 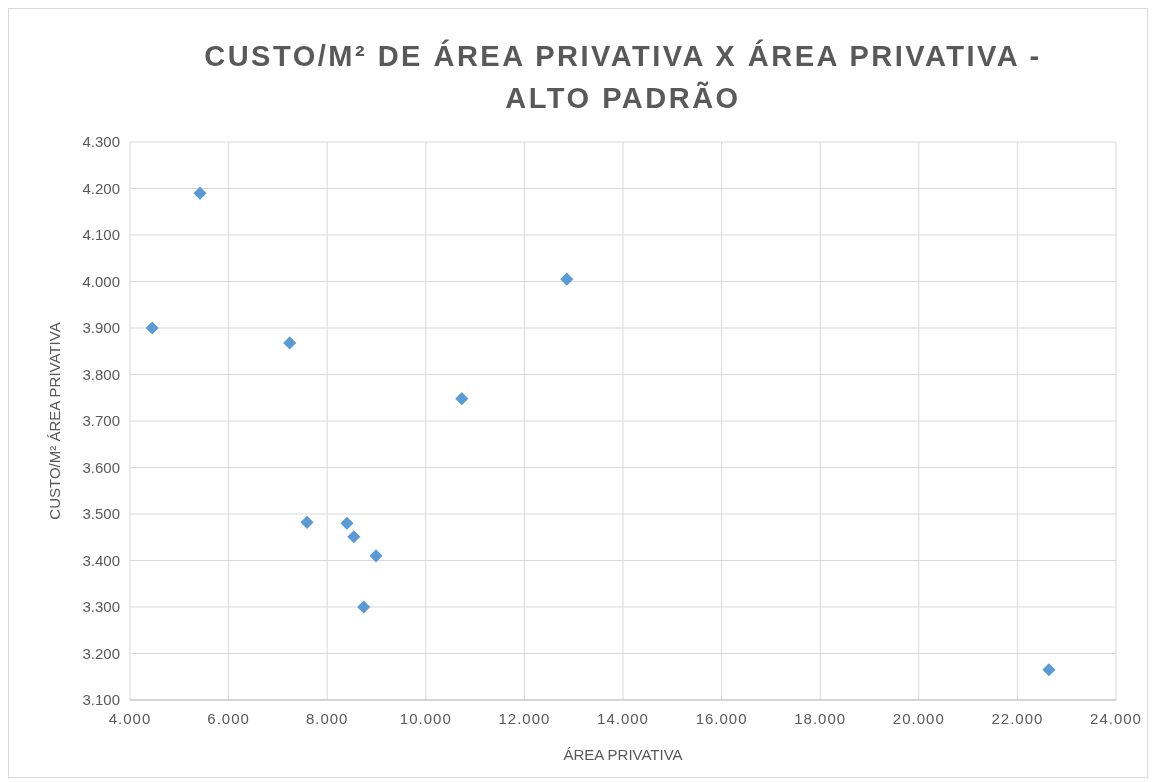 I want to click on y-tick-label: 4.200, so click(x=101, y=188).